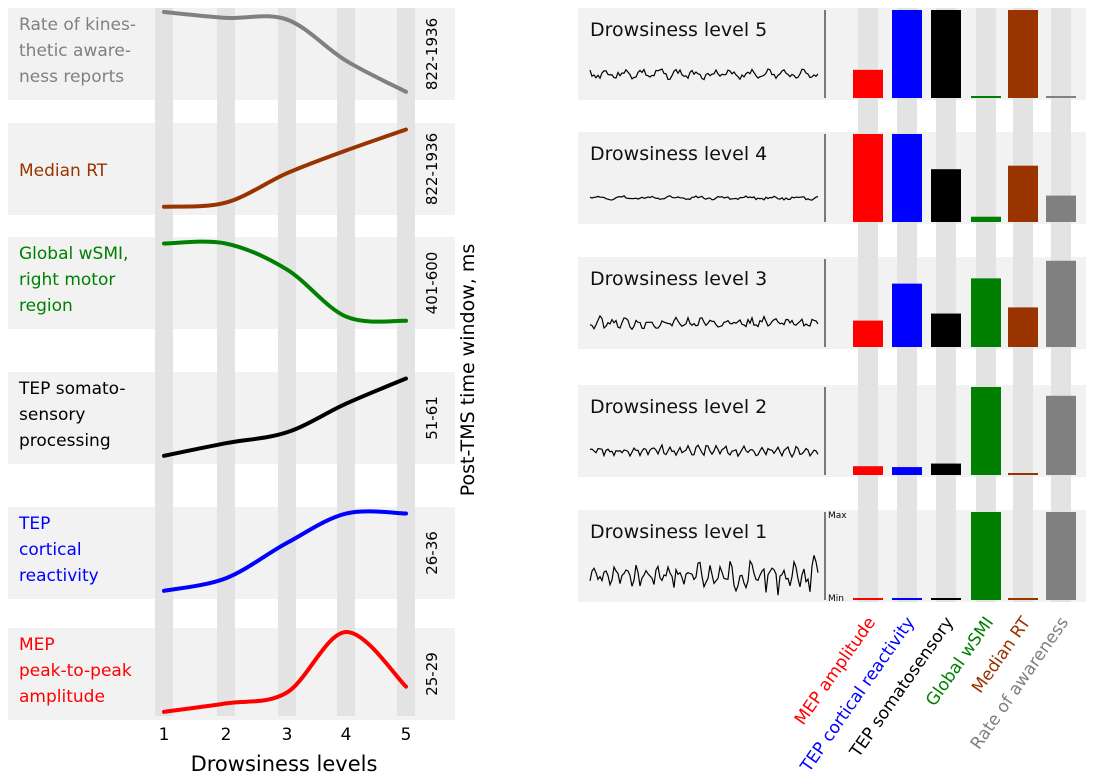 This screenshot has height=778, width=1093. I want to click on series-label: sensory, so click(52, 415).